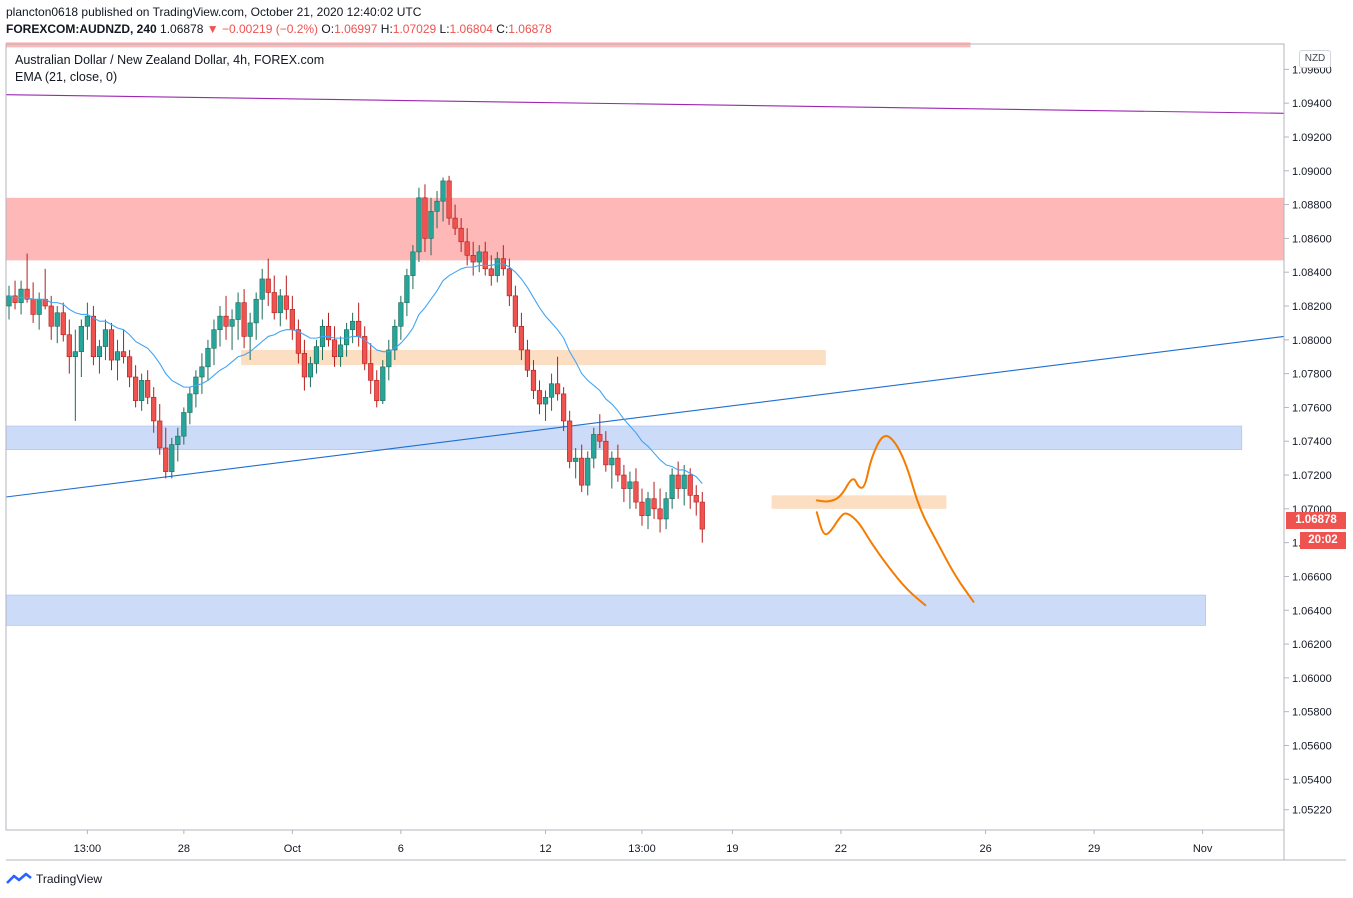 This screenshot has width=1353, height=898. Describe the element at coordinates (1312, 341) in the screenshot. I see `y-tick-label: 1.08000` at that location.